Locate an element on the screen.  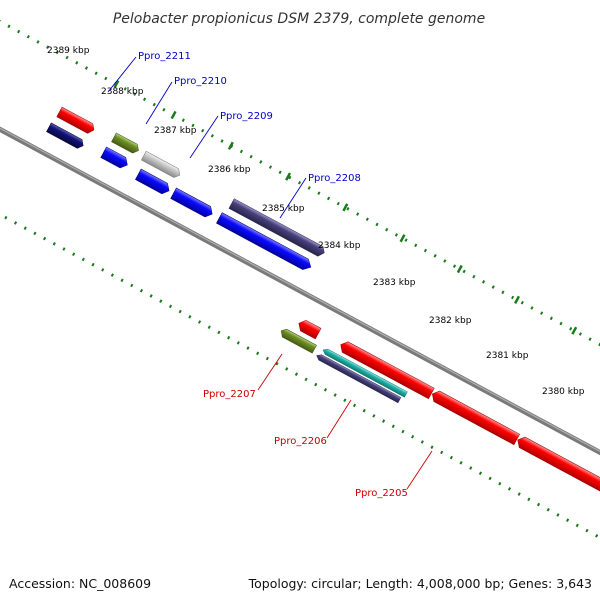
gene-label-ppro-2211: Ppro_2211 is located at coordinates (164, 56).